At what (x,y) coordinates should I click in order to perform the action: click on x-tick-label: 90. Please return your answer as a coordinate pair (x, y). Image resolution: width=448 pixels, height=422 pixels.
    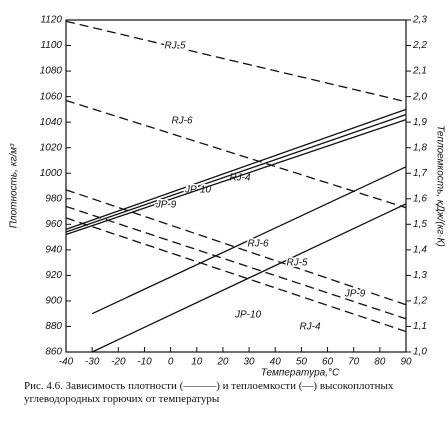
    Looking at the image, I should click on (406, 362).